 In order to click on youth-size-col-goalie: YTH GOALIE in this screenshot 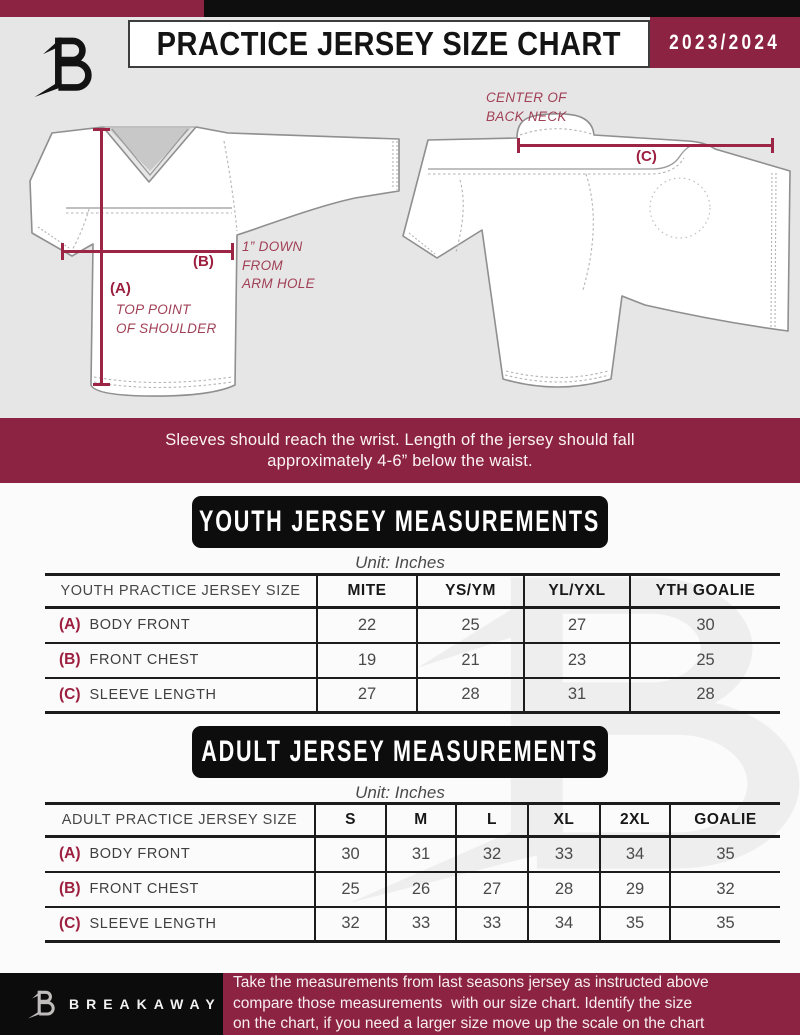, I will do `click(704, 591)`.